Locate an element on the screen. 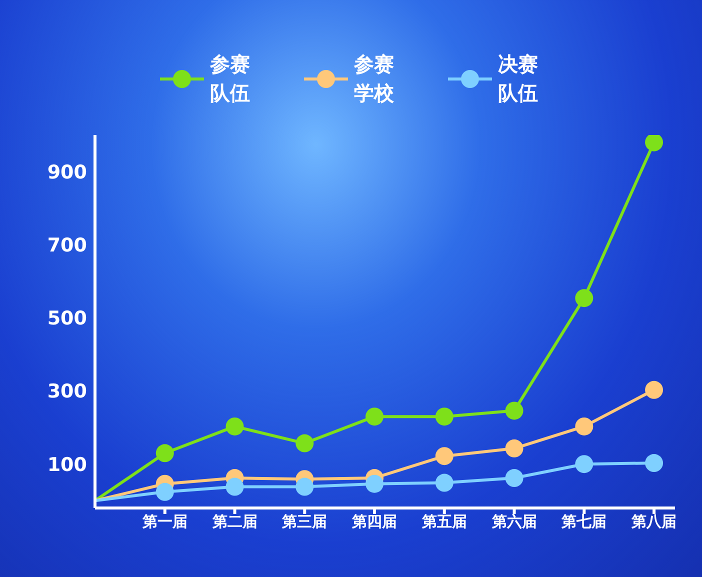 The width and height of the screenshot is (702, 577). x-tick-label: 第八届 is located at coordinates (653, 521).